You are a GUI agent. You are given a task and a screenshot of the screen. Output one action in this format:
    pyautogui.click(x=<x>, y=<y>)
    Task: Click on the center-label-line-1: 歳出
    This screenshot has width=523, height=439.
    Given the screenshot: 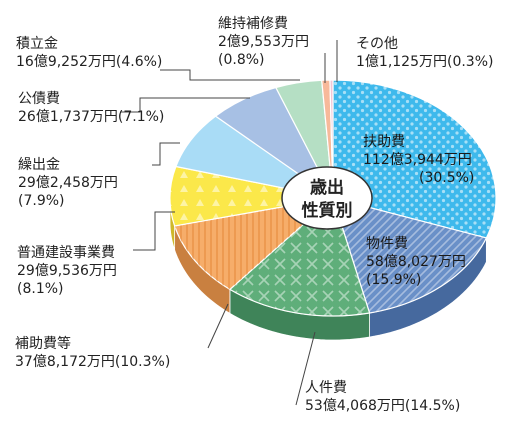 What is the action you would take?
    pyautogui.click(x=327, y=187)
    